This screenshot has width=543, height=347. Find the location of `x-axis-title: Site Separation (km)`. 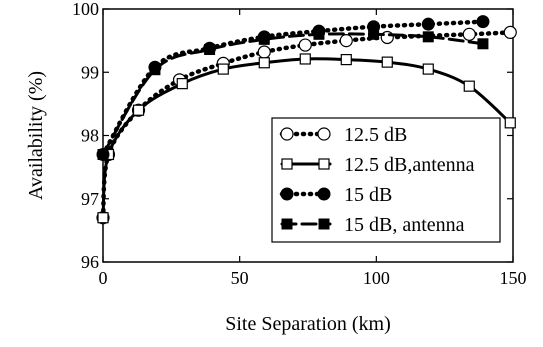

x-axis-title: Site Separation (km) is located at coordinates (308, 324).